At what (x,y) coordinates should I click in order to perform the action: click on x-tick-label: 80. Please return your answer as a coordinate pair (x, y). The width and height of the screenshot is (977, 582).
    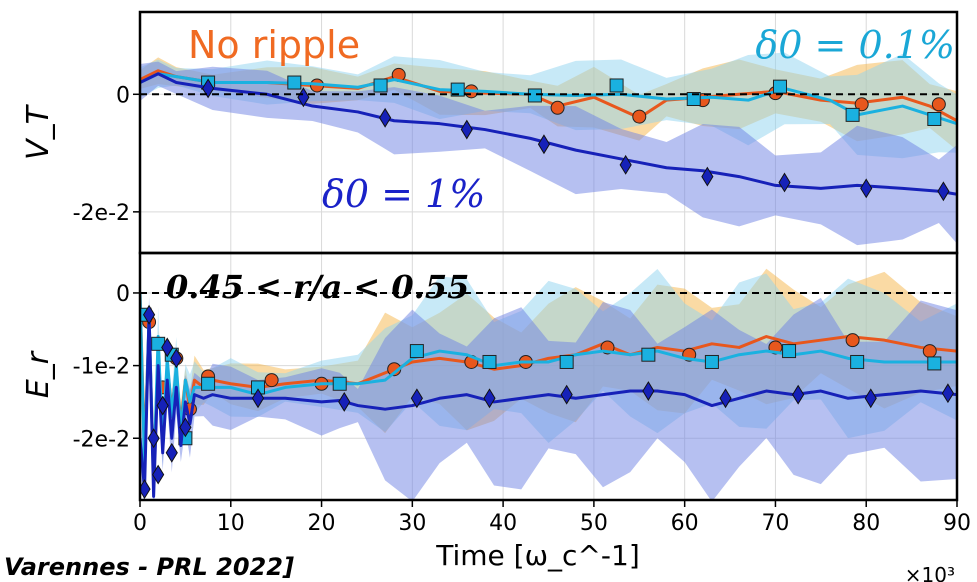
    Looking at the image, I should click on (866, 523).